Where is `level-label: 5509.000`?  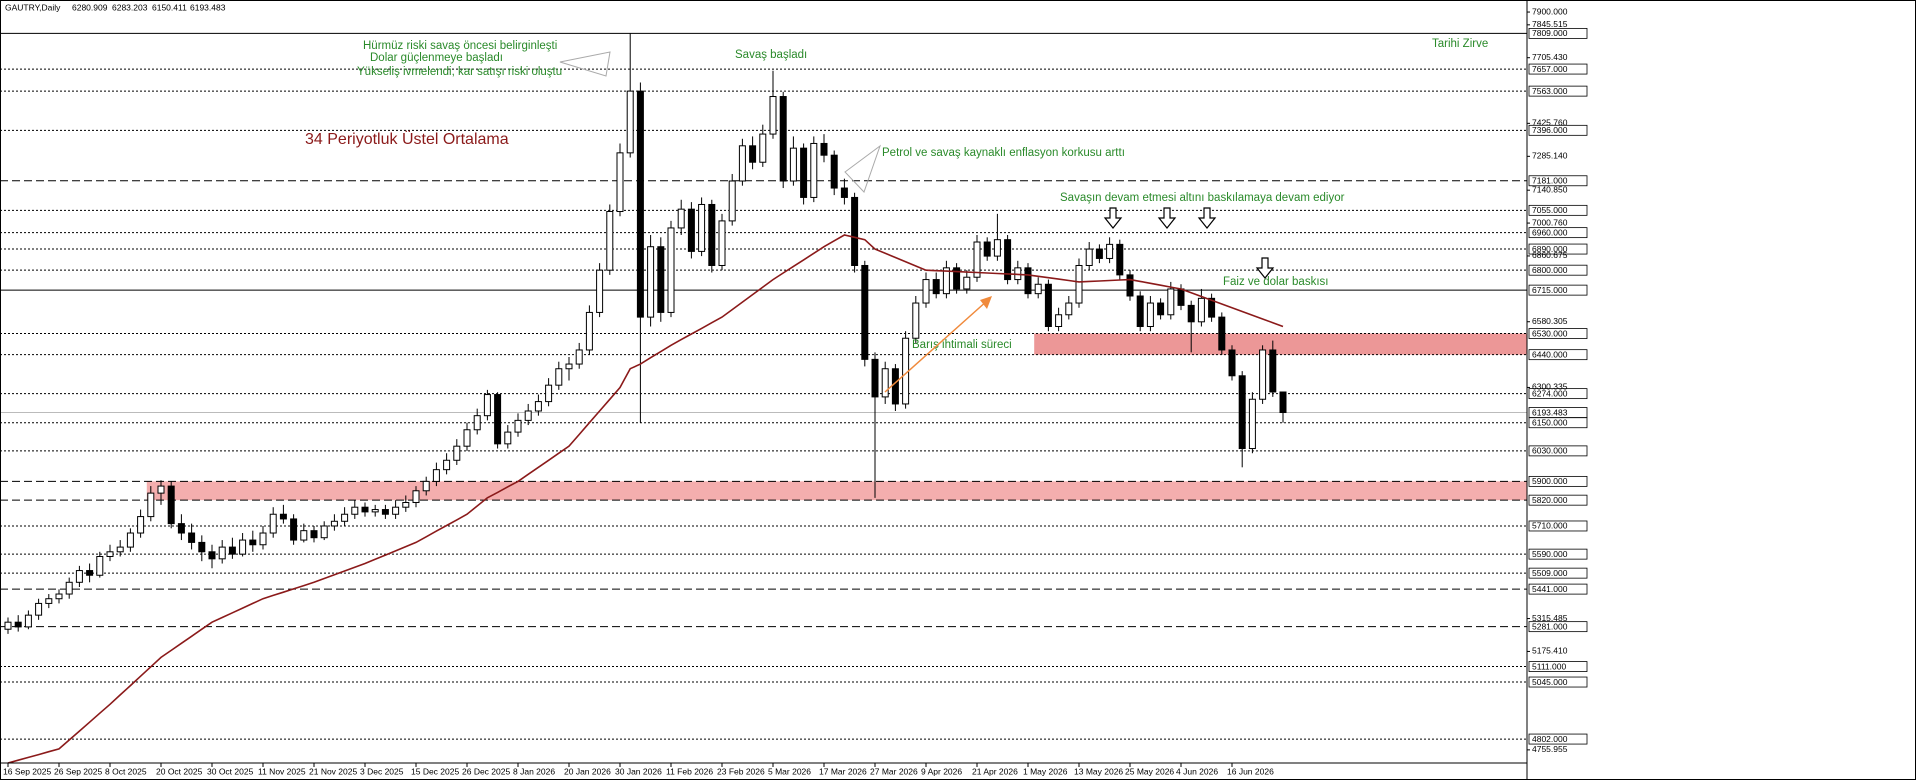
level-label: 5509.000 is located at coordinates (1550, 573).